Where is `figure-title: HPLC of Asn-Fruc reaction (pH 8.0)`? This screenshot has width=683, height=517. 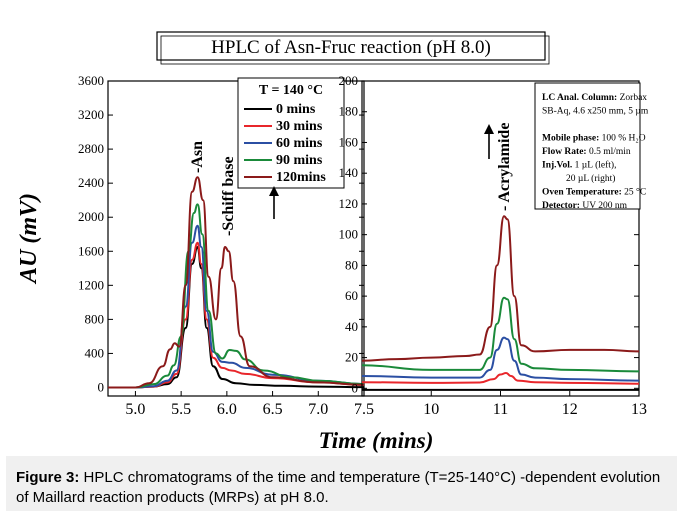 figure-title: HPLC of Asn-Fruc reaction (pH 8.0) is located at coordinates (351, 47).